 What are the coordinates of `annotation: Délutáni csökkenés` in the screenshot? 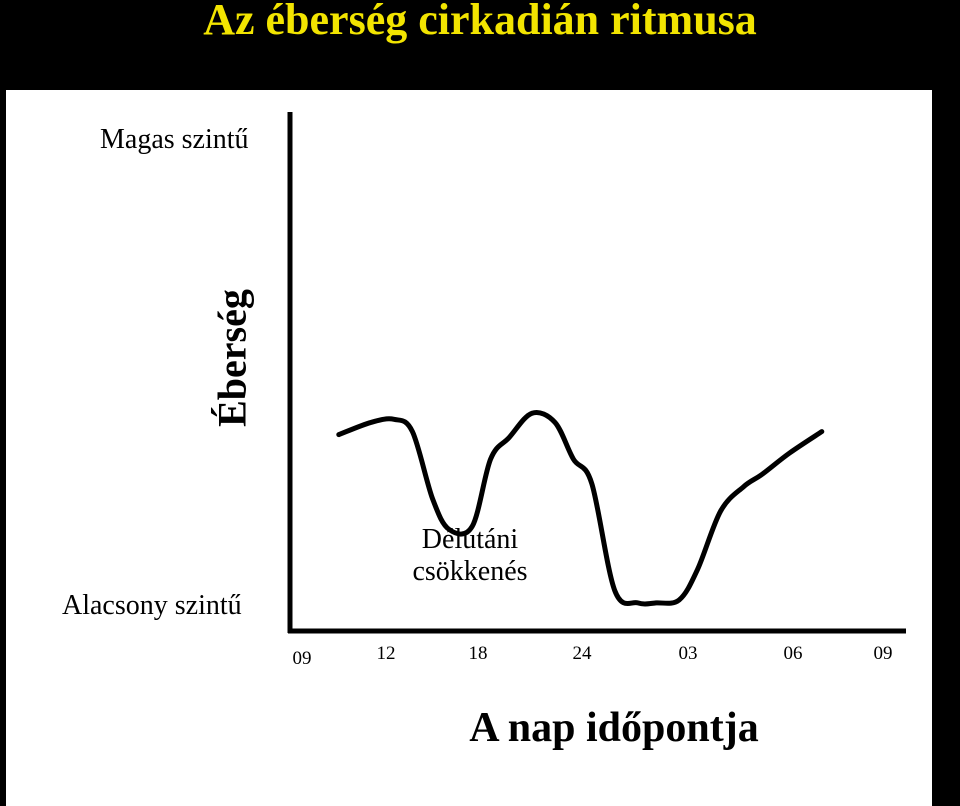 It's located at (469, 556).